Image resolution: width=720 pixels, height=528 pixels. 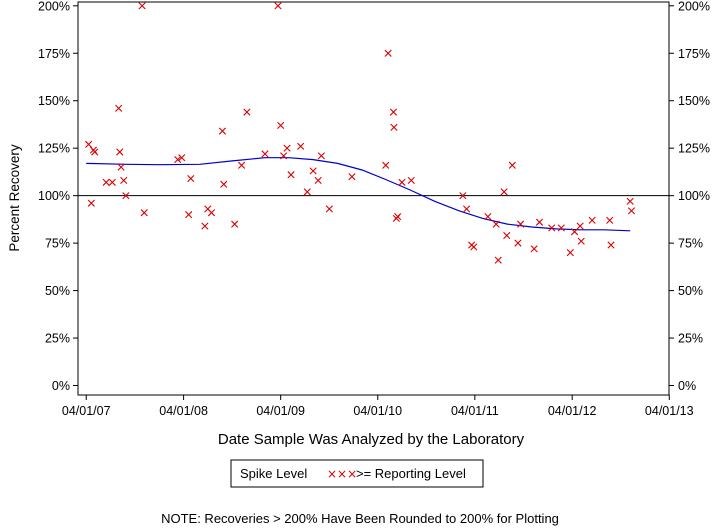 What do you see at coordinates (342, 474) in the screenshot?
I see `legend-marker: ×××` at bounding box center [342, 474].